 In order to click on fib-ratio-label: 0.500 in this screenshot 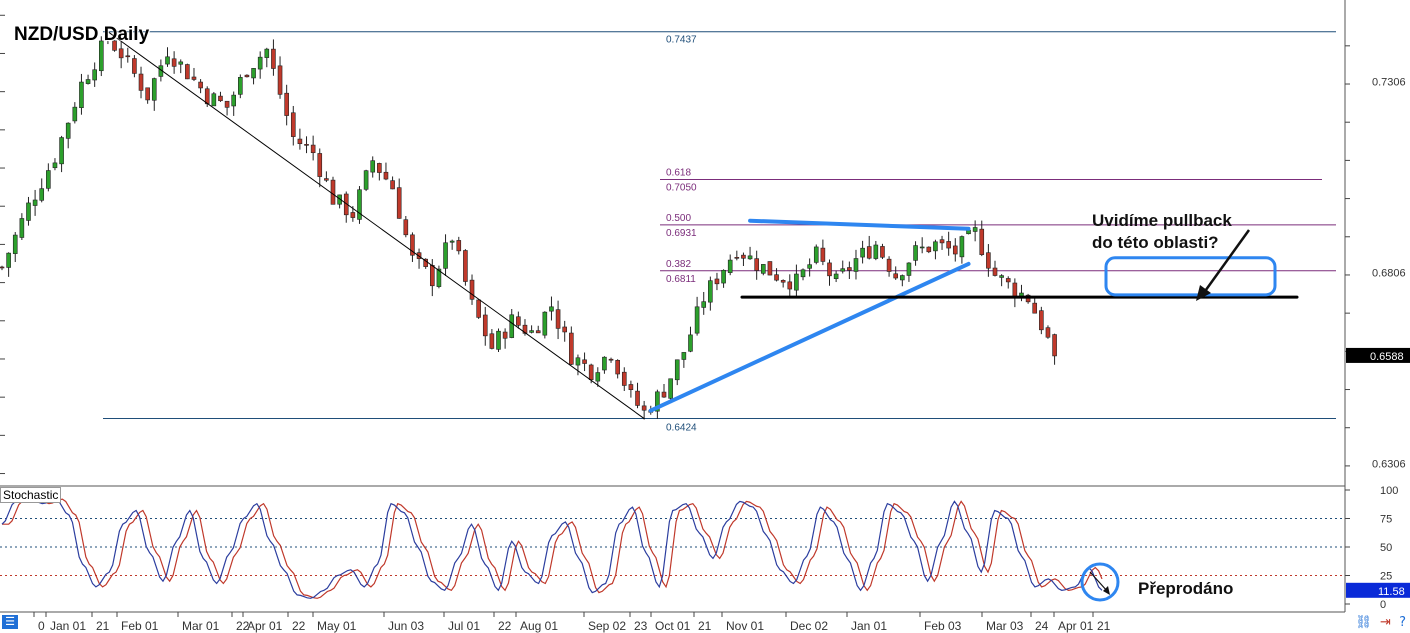, I will do `click(678, 218)`.